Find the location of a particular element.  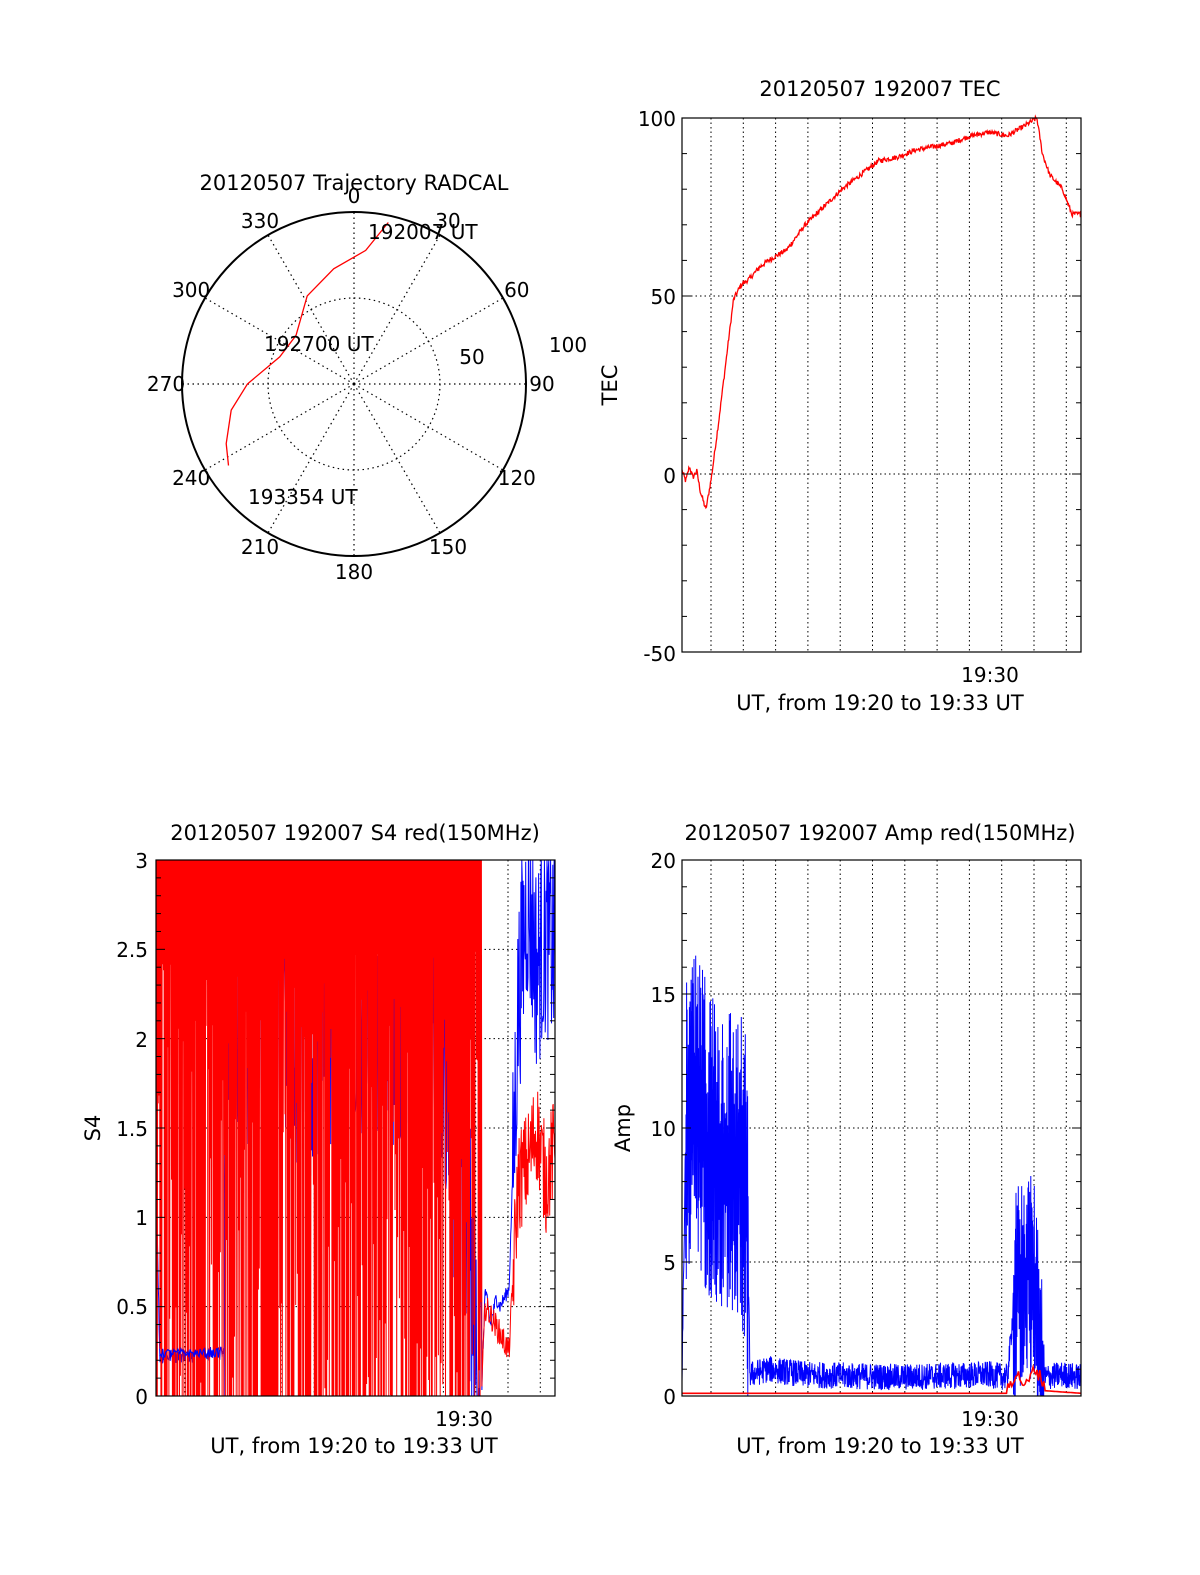

trajectory-line is located at coordinates (307, 344).